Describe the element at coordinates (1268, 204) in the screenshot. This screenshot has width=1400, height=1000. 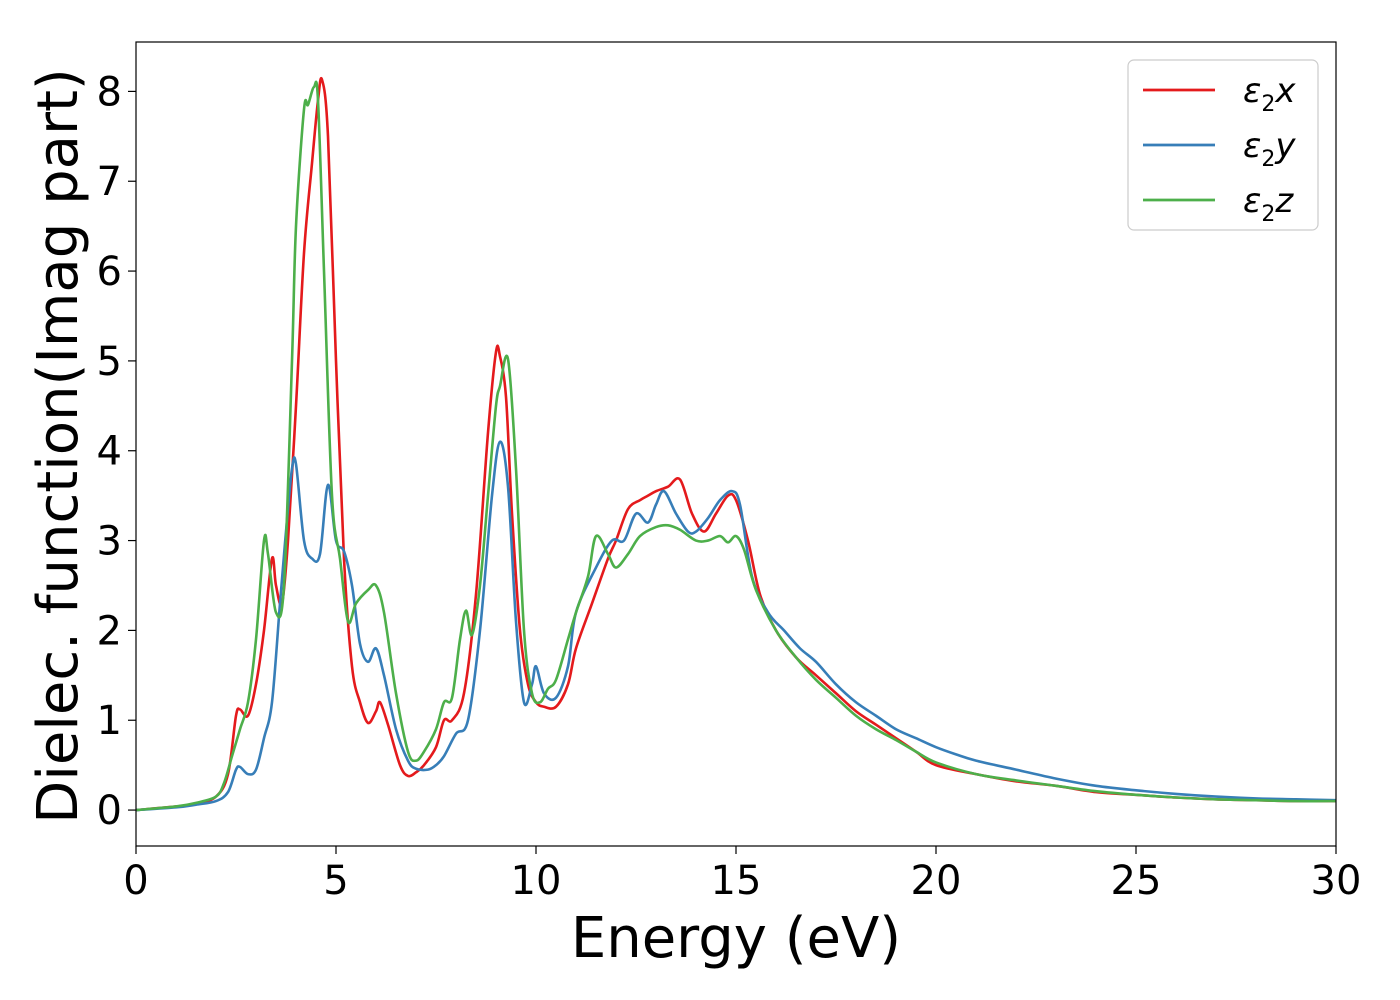
I see `legend-label-z: ε2z` at that location.